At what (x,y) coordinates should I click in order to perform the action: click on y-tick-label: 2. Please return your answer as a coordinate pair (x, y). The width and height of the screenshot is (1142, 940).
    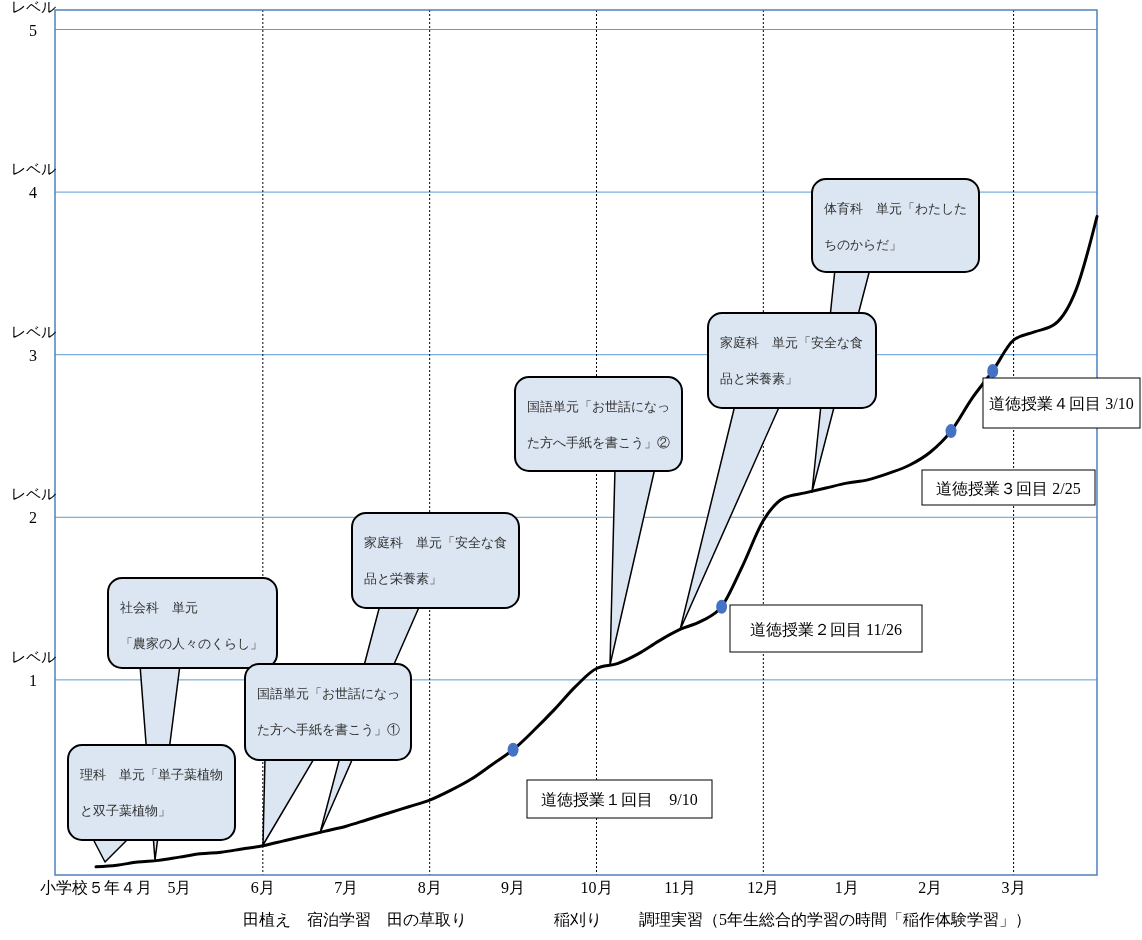
    Looking at the image, I should click on (33, 518).